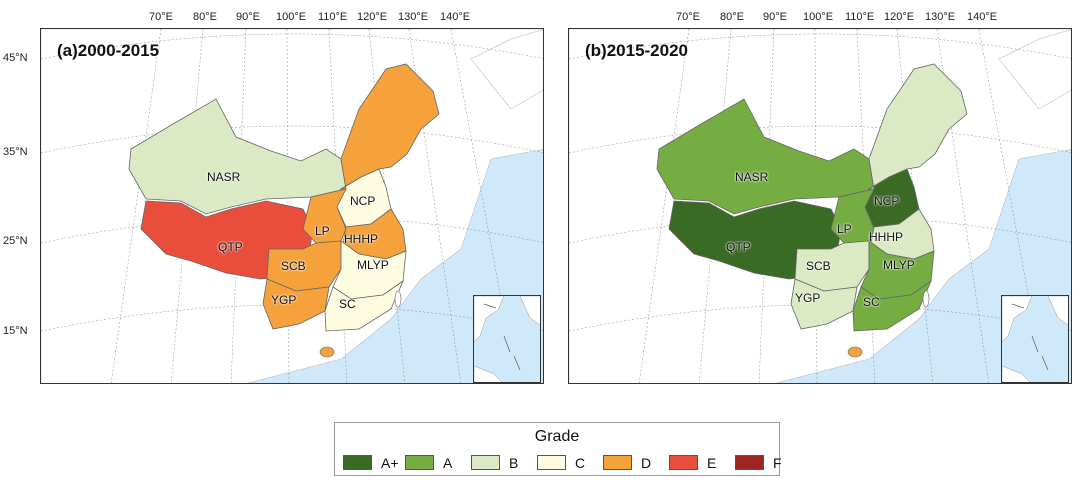  What do you see at coordinates (646, 463) in the screenshot?
I see `legend-label: D` at bounding box center [646, 463].